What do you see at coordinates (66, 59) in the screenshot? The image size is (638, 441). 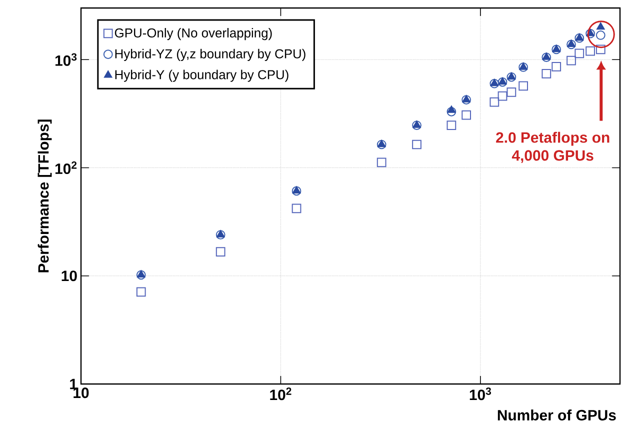 I see `y-tick-label: 10$^{3}$` at bounding box center [66, 59].